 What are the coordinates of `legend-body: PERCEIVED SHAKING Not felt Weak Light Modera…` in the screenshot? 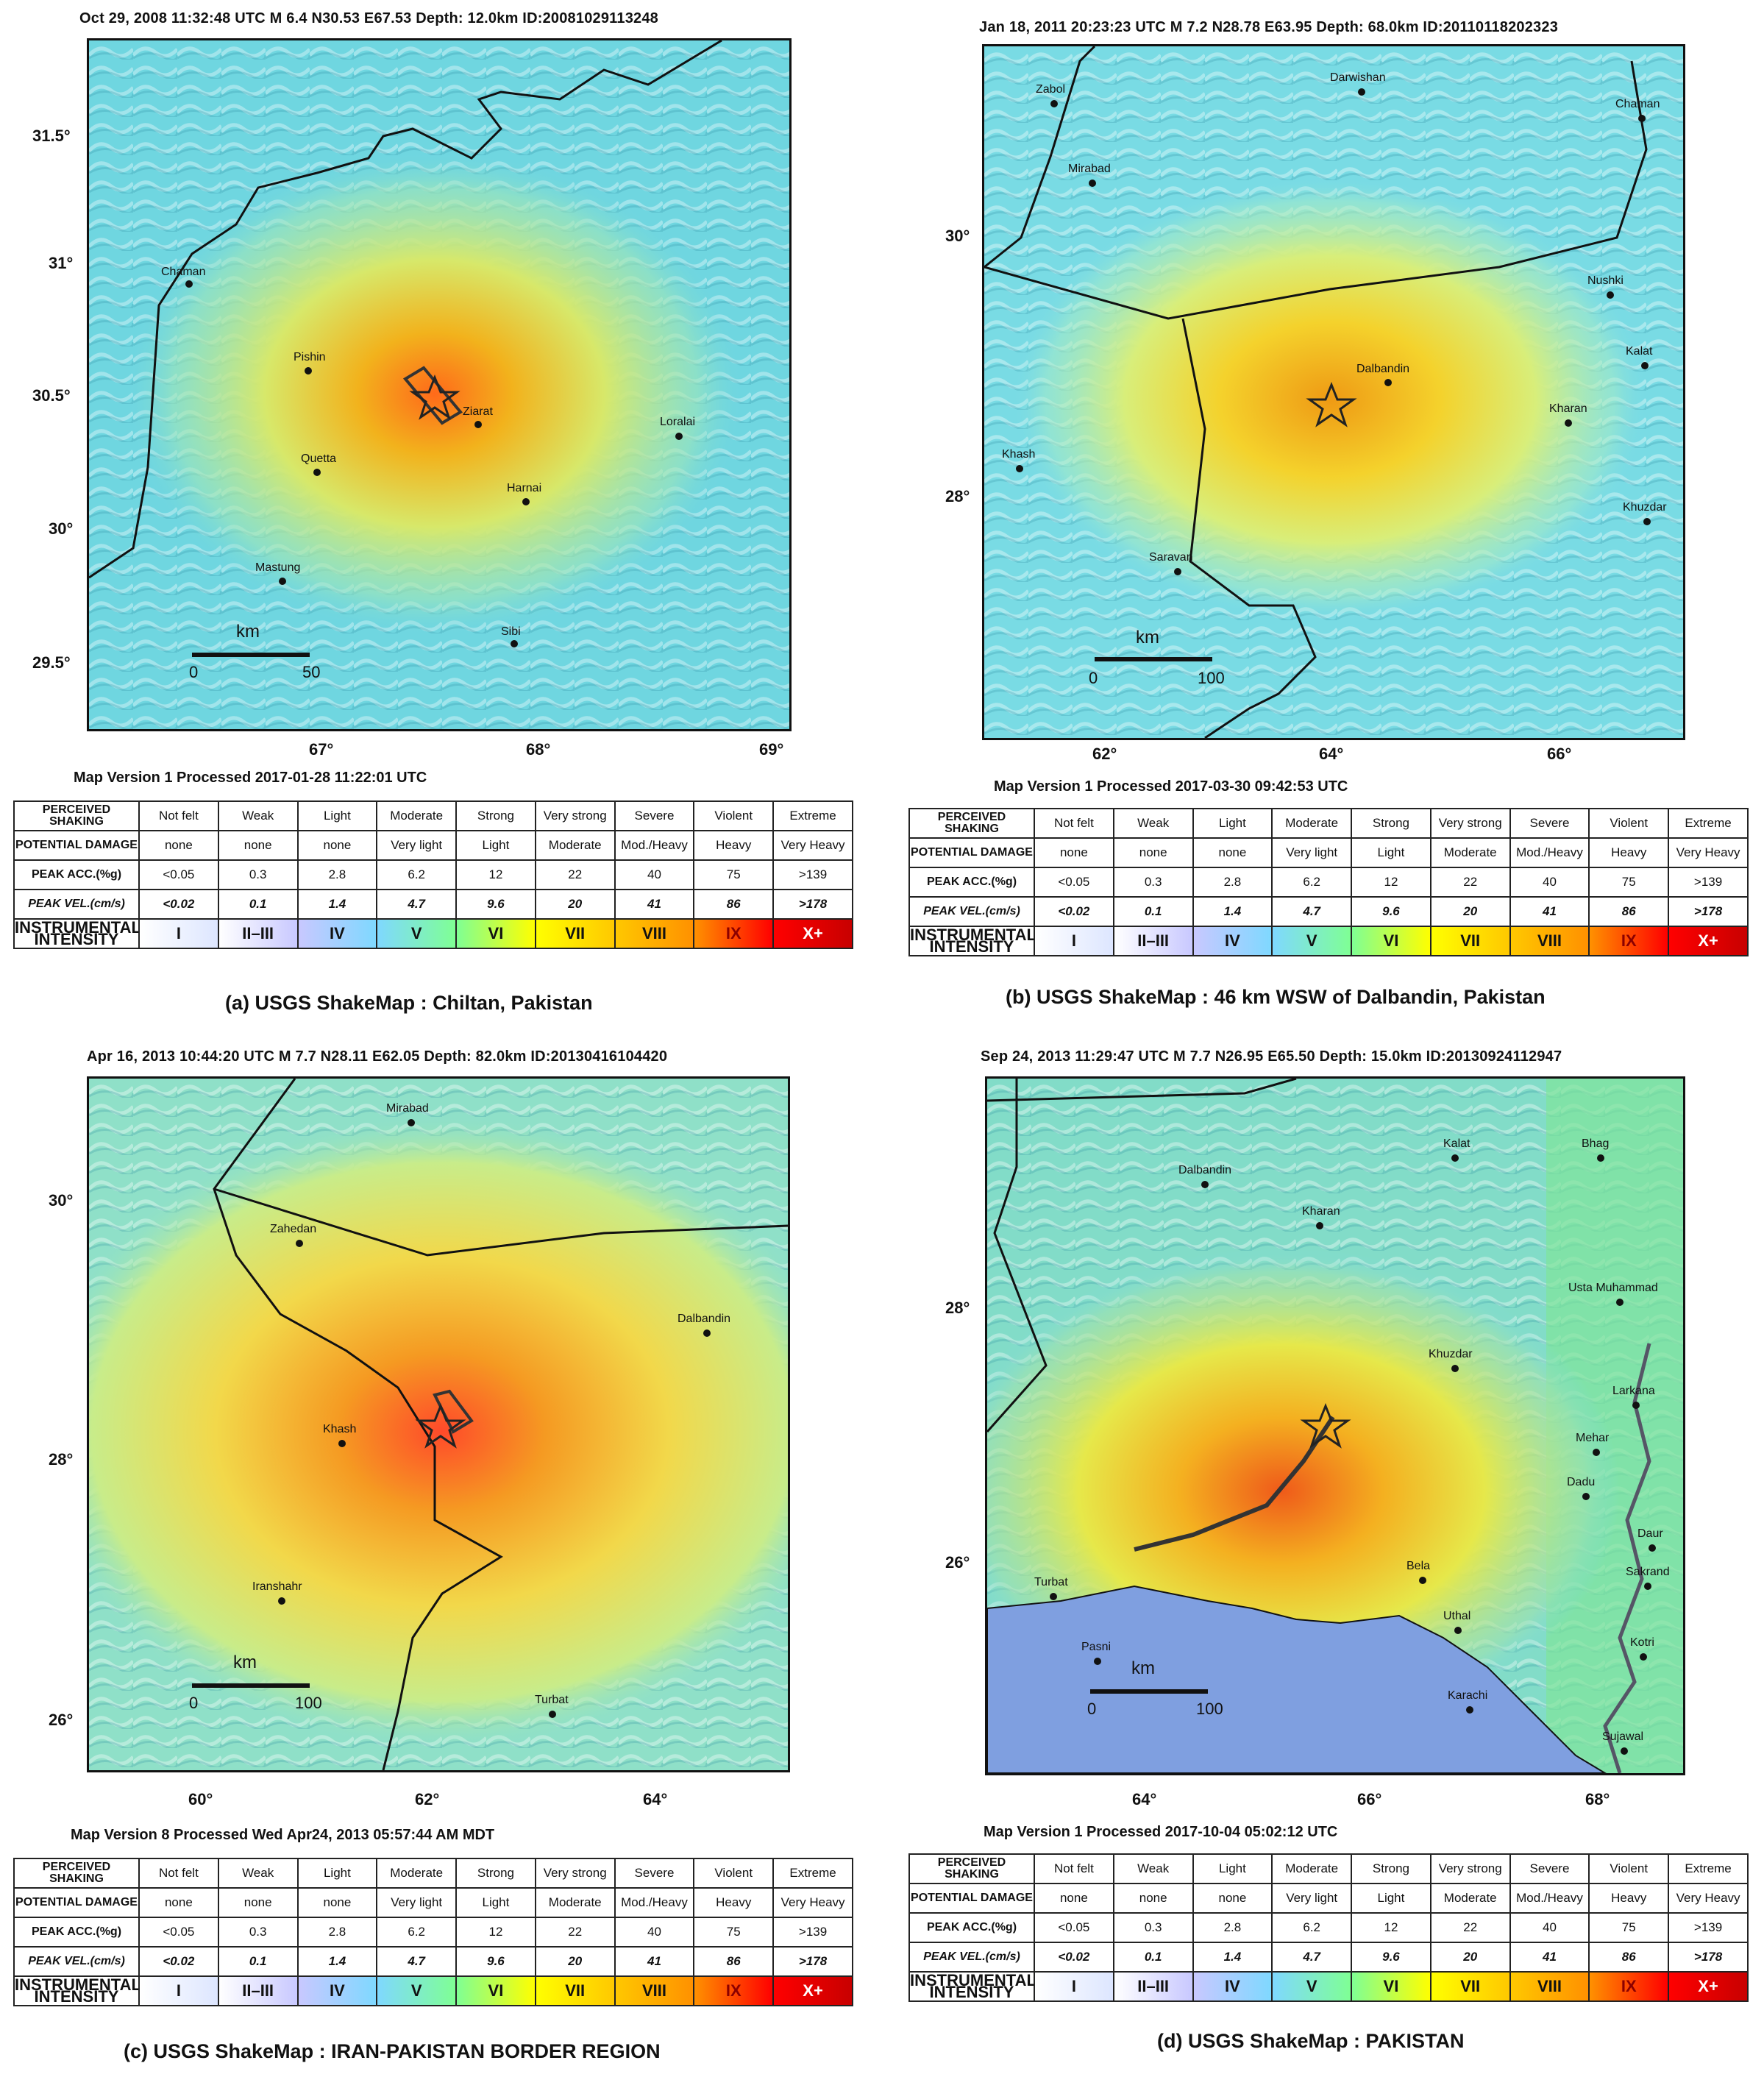 It's located at (1328, 882).